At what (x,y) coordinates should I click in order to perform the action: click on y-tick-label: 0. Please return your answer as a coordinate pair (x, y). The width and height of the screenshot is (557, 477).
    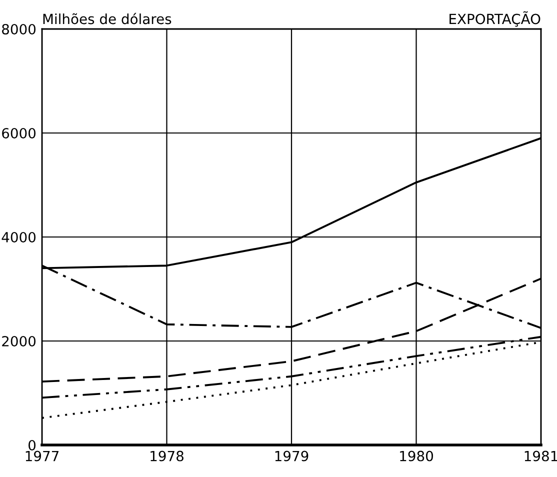
    Looking at the image, I should click on (32, 445).